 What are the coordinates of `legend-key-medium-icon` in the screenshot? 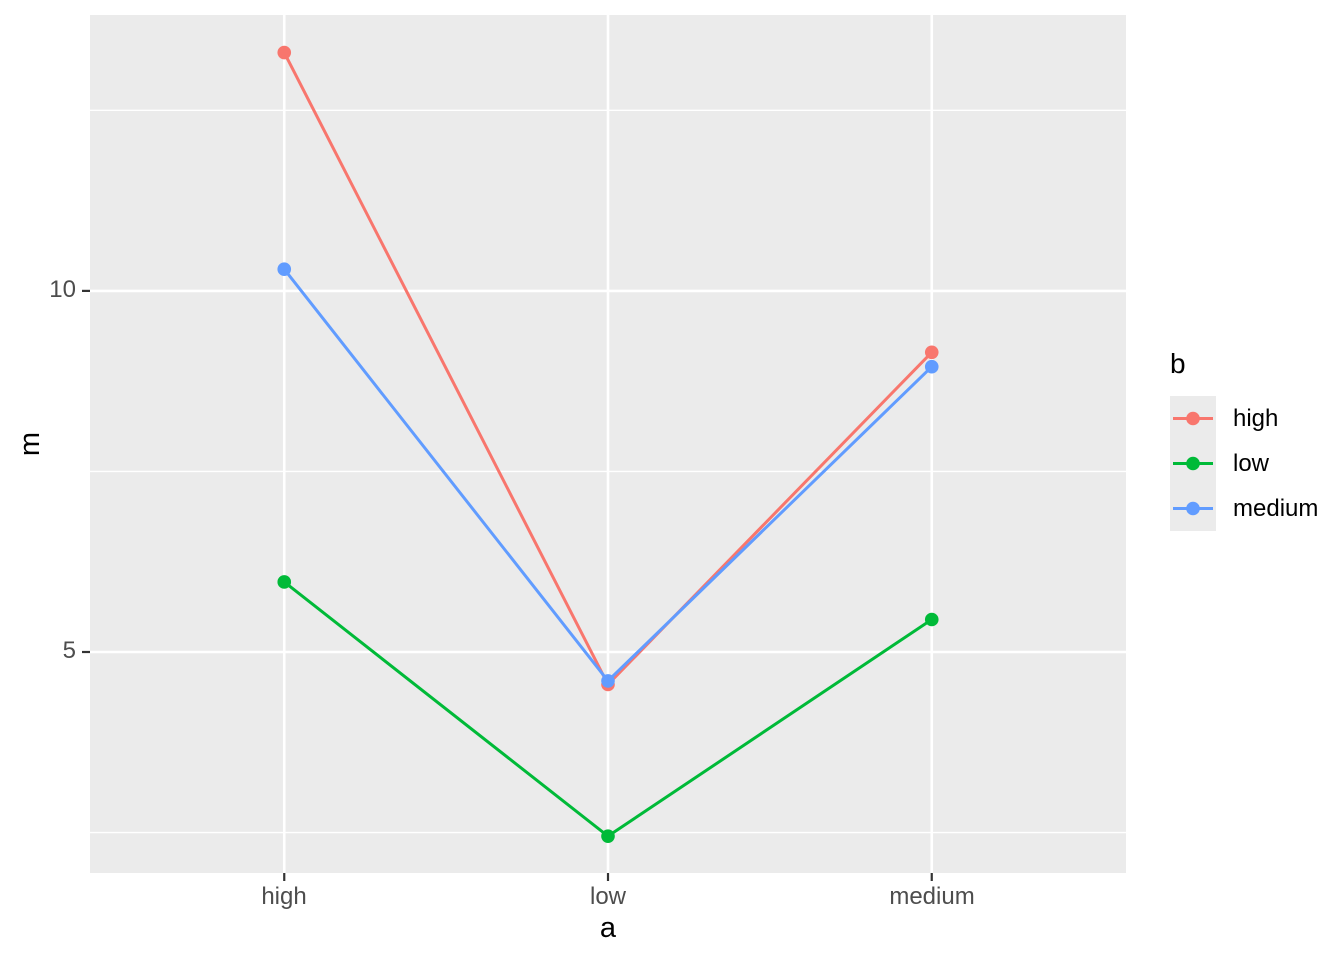 It's located at (1193, 508).